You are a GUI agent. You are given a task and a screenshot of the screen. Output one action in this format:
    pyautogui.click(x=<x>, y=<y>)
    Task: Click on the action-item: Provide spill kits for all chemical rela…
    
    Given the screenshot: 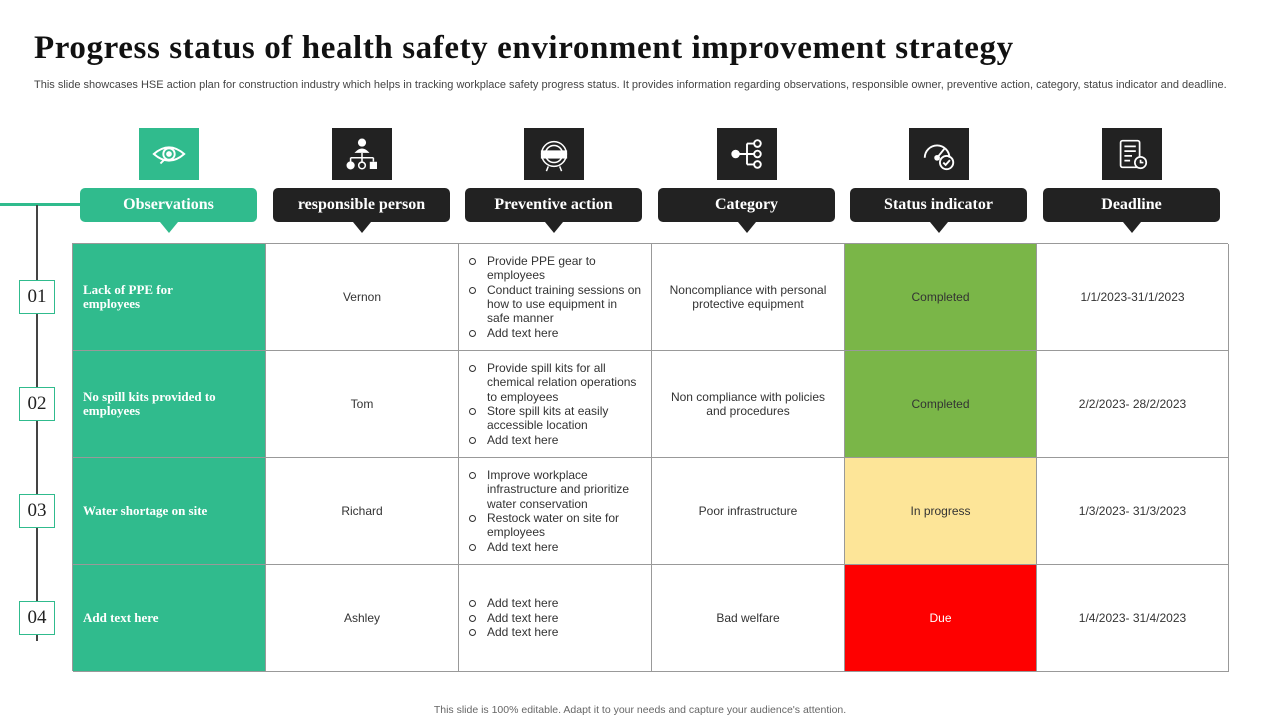 What is the action you would take?
    pyautogui.click(x=556, y=382)
    